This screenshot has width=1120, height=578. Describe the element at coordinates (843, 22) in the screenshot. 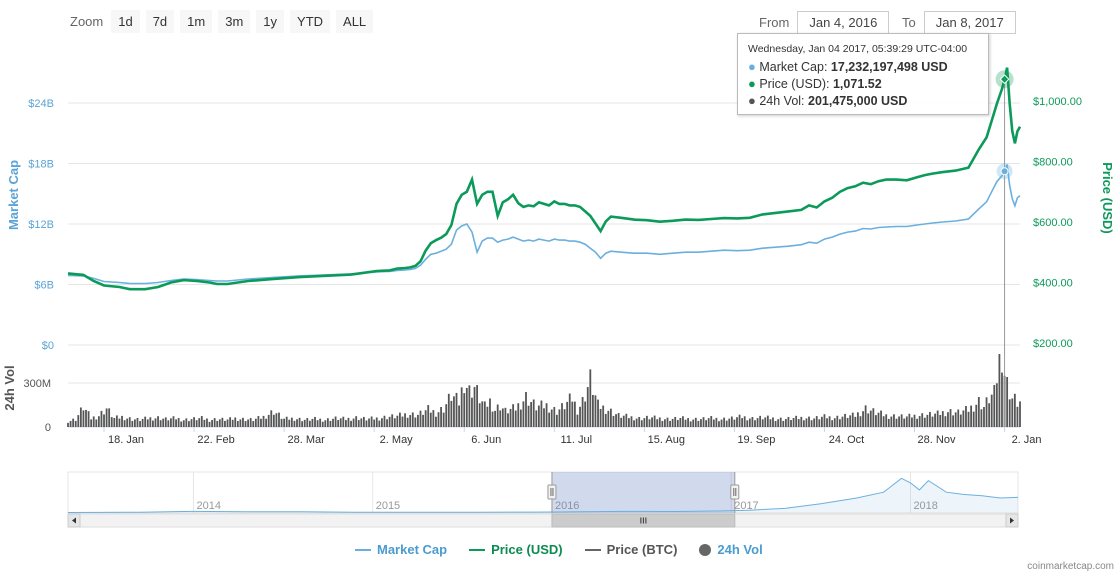

I see `range-from-input: Jan 4, 2016` at that location.